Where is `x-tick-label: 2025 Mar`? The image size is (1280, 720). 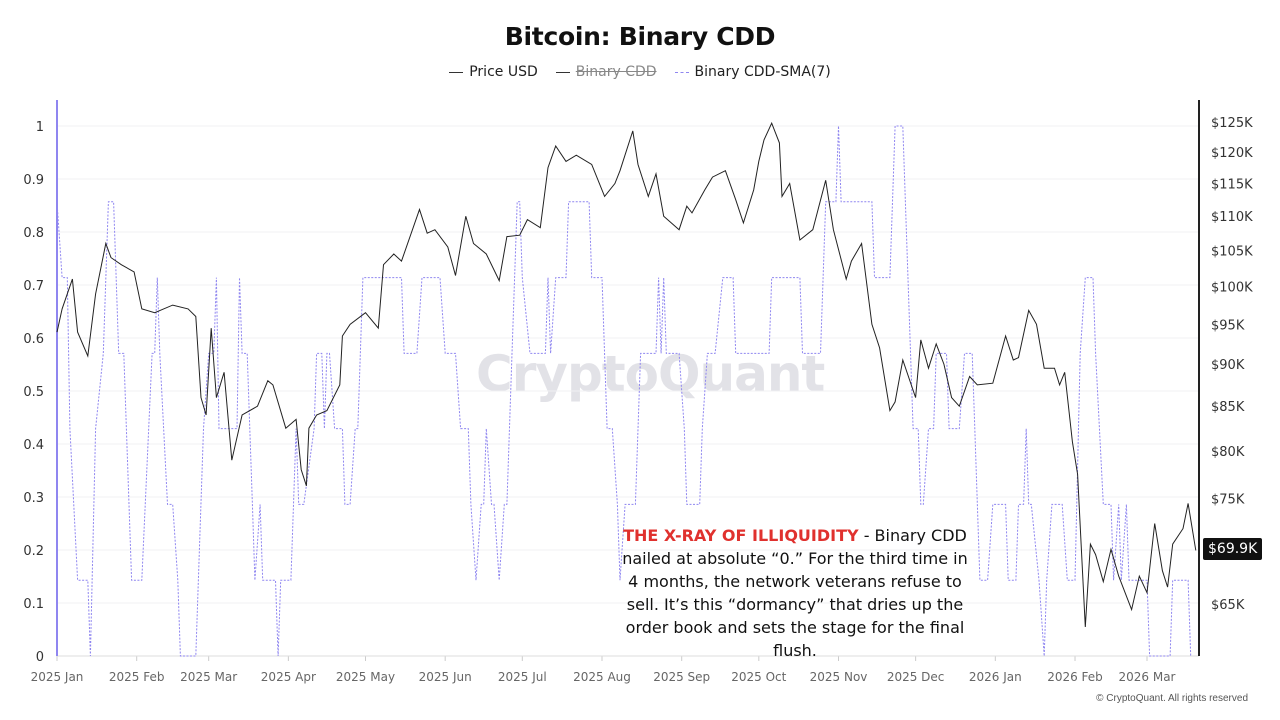 x-tick-label: 2025 Mar is located at coordinates (208, 677).